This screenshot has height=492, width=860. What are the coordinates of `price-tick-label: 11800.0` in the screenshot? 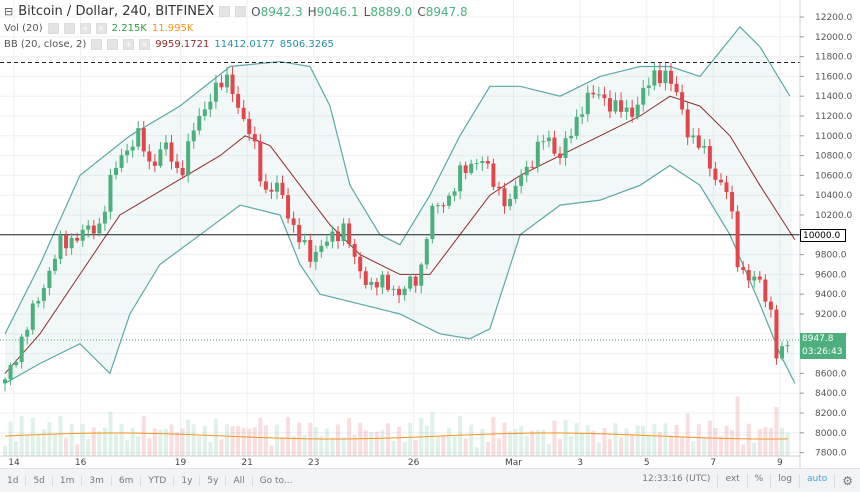 It's located at (833, 58).